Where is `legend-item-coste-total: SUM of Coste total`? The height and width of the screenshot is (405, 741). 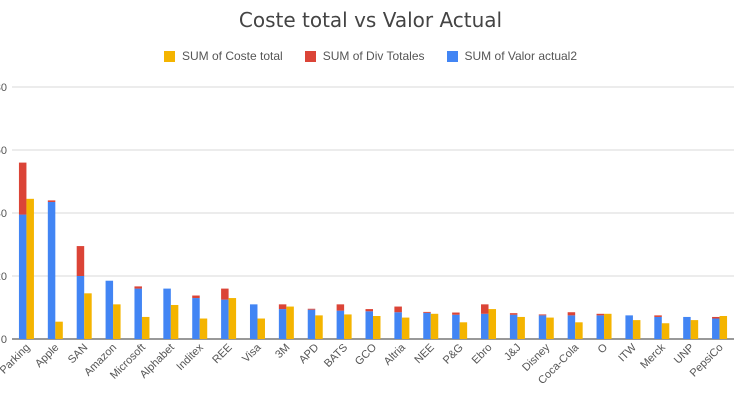
legend-item-coste-total: SUM of Coste total is located at coordinates (223, 56).